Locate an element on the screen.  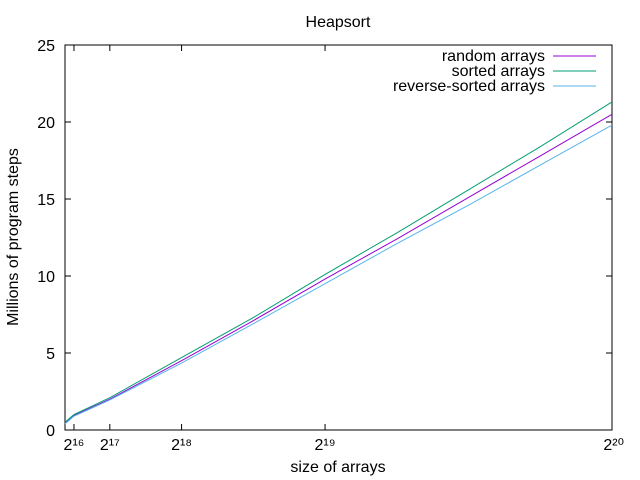
legend-label-2: reverse-sorted arrays is located at coordinates (469, 86).